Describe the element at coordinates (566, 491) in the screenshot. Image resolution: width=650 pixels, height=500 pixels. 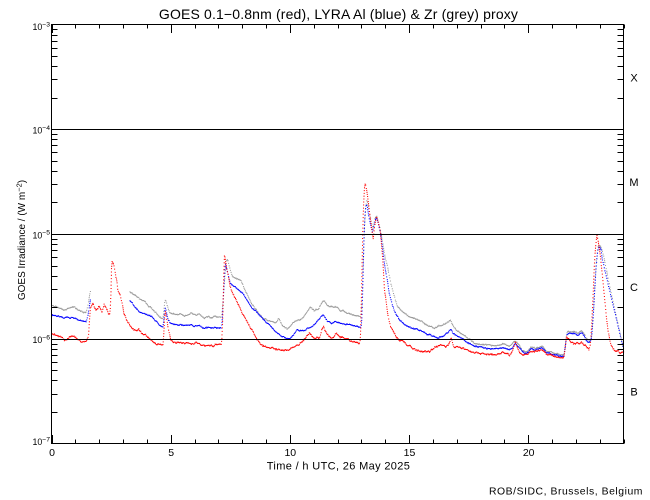
I see `svg-text: ROB/SIDC, Brussels, Belgium` at that location.